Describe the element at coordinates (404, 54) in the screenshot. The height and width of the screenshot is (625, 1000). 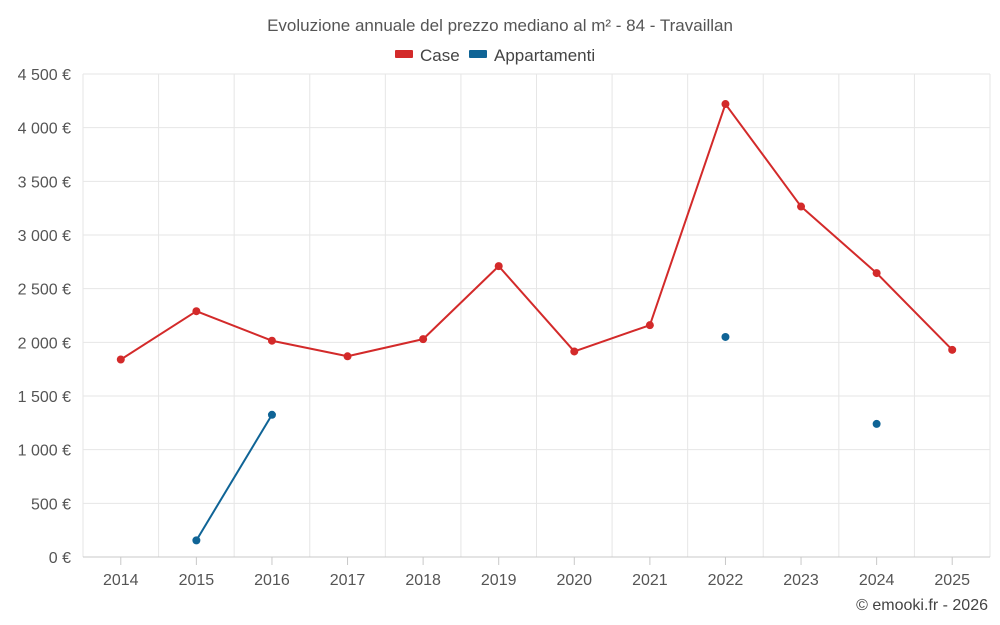
I see `legend-swatch-case` at that location.